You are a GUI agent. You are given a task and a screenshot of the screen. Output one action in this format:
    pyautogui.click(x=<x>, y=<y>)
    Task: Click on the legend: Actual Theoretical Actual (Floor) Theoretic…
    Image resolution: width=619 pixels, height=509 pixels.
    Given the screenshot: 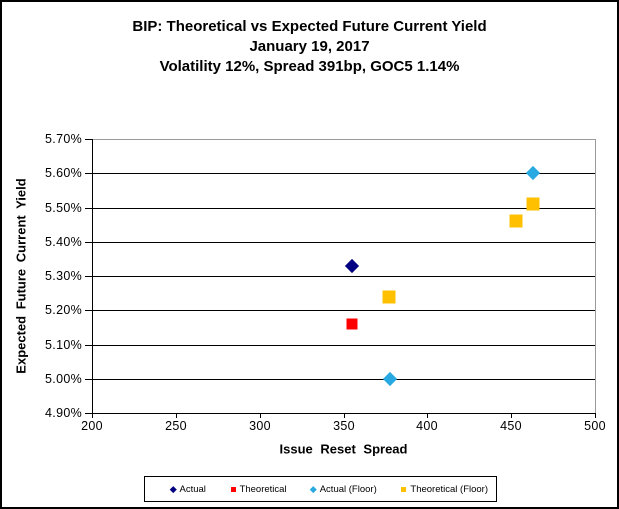 What is the action you would take?
    pyautogui.click(x=320, y=489)
    